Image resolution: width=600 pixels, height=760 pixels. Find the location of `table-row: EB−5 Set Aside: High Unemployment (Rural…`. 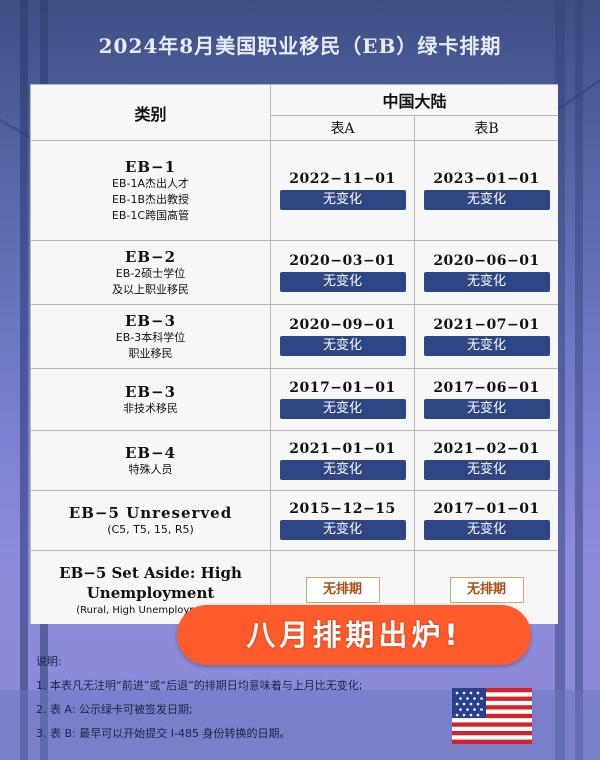

table-row: EB−5 Set Aside: High Unemployment (Rural… is located at coordinates (294, 587).